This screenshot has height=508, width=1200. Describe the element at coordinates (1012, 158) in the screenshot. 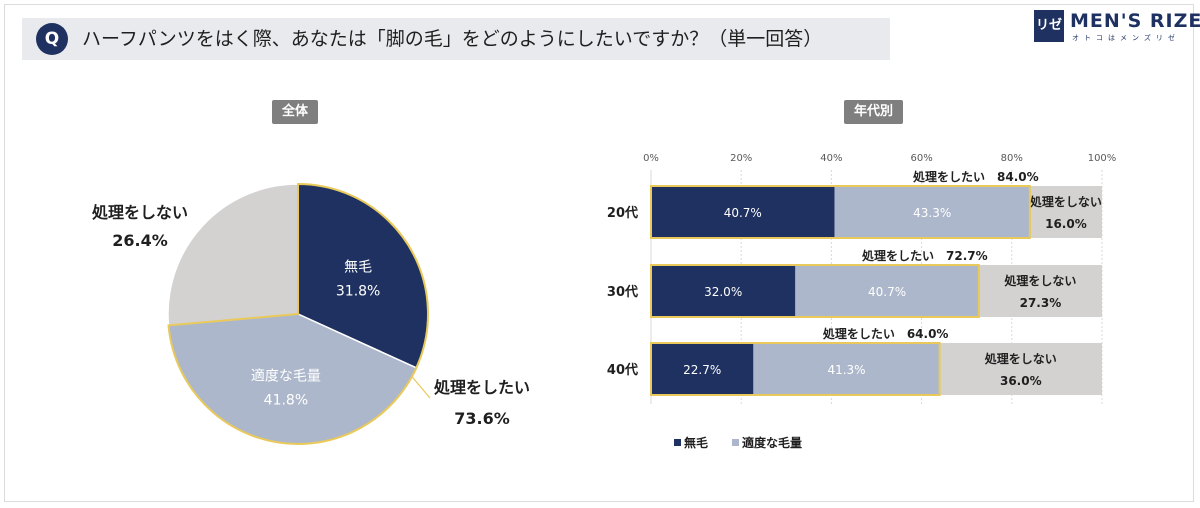

I see `x-tick-label: 80%` at that location.